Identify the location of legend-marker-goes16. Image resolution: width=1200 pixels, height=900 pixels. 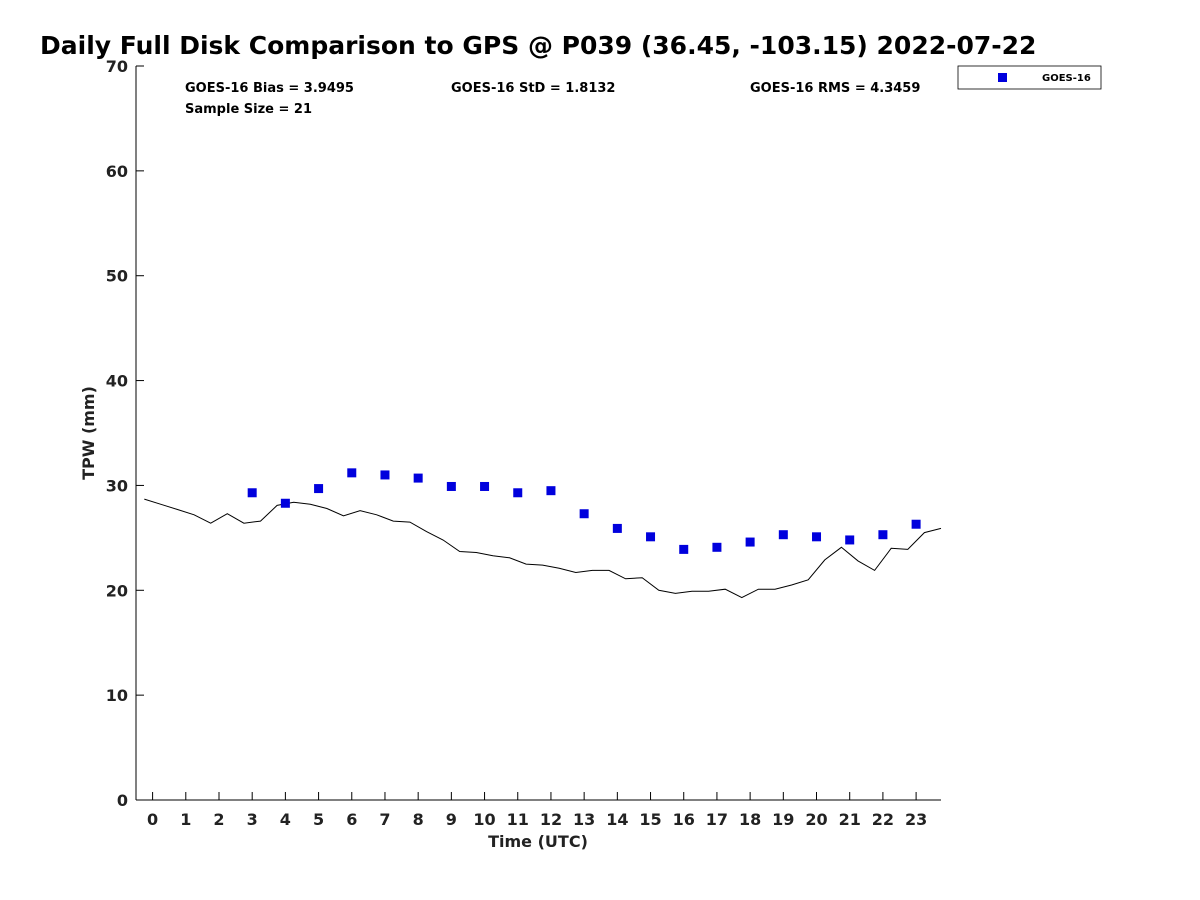
(1002, 77).